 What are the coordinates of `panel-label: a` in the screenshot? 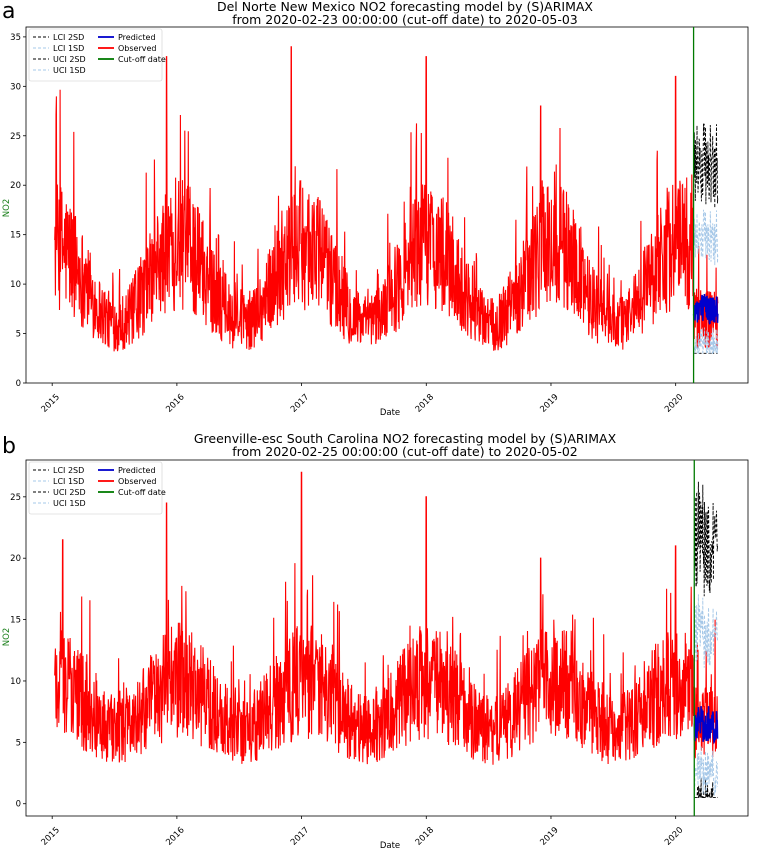 It's located at (8, 12).